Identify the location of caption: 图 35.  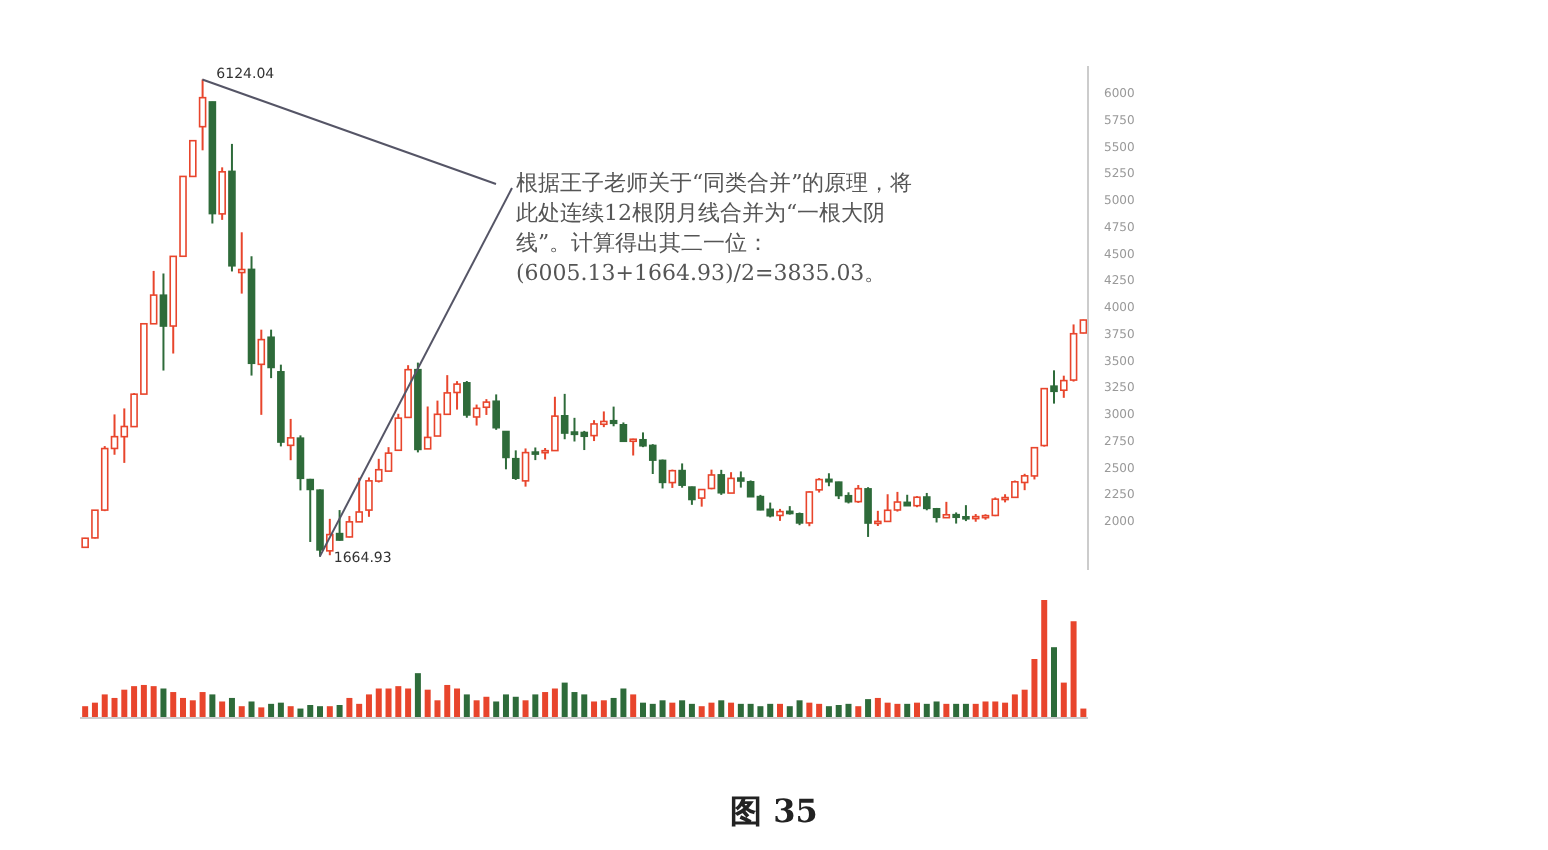
(774, 813).